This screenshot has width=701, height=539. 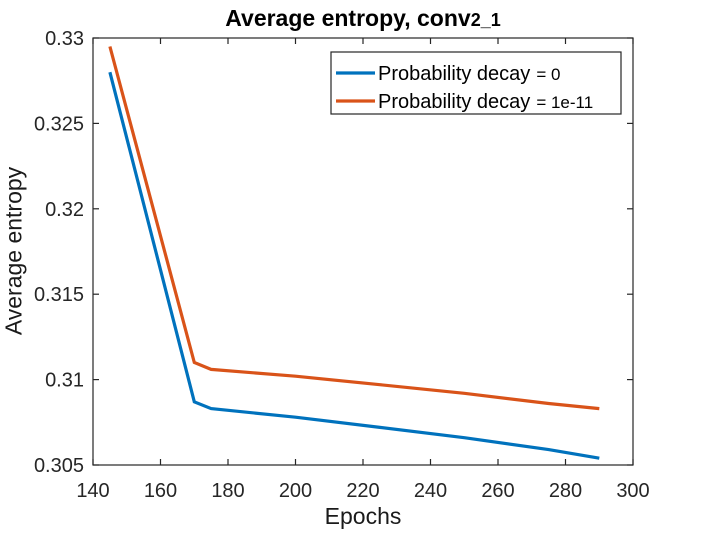 What do you see at coordinates (363, 516) in the screenshot?
I see `x-axis-label: Epochs` at bounding box center [363, 516].